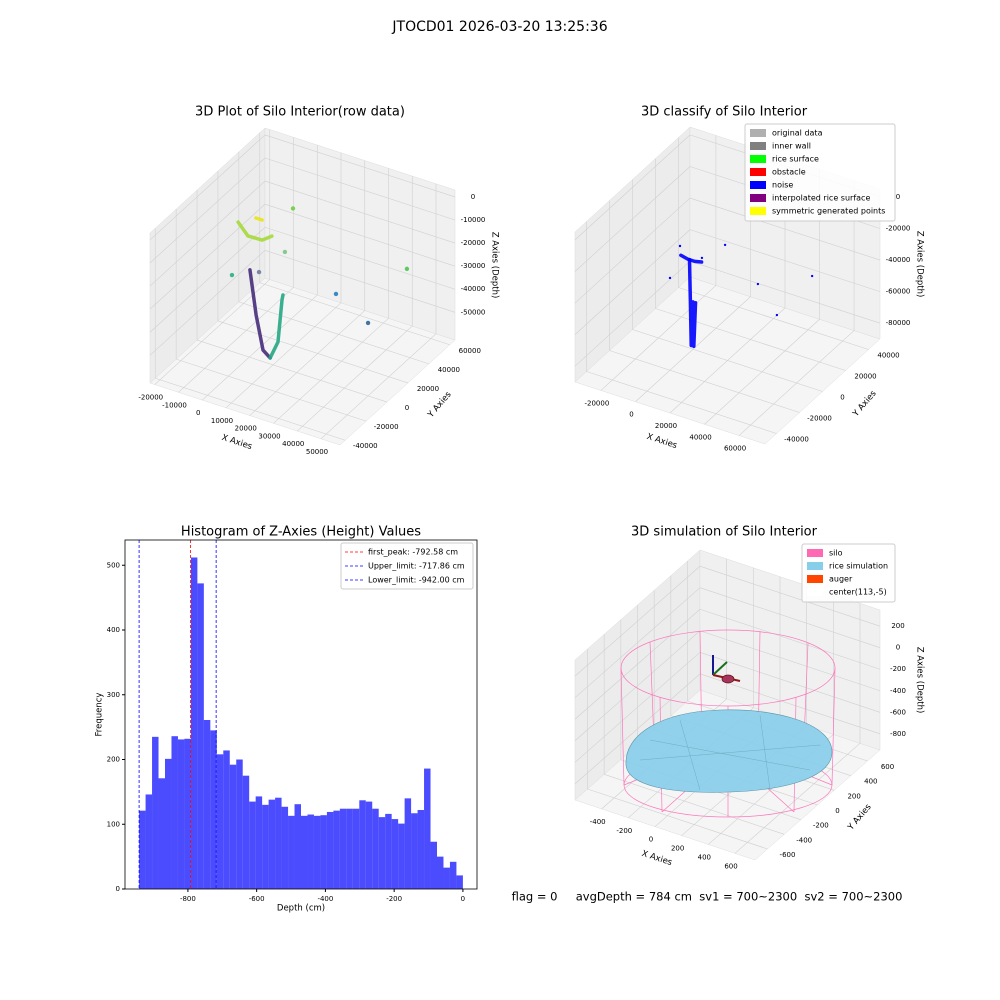  What do you see at coordinates (870, 782) in the screenshot?
I see `y-tick-label: 400` at bounding box center [870, 782].